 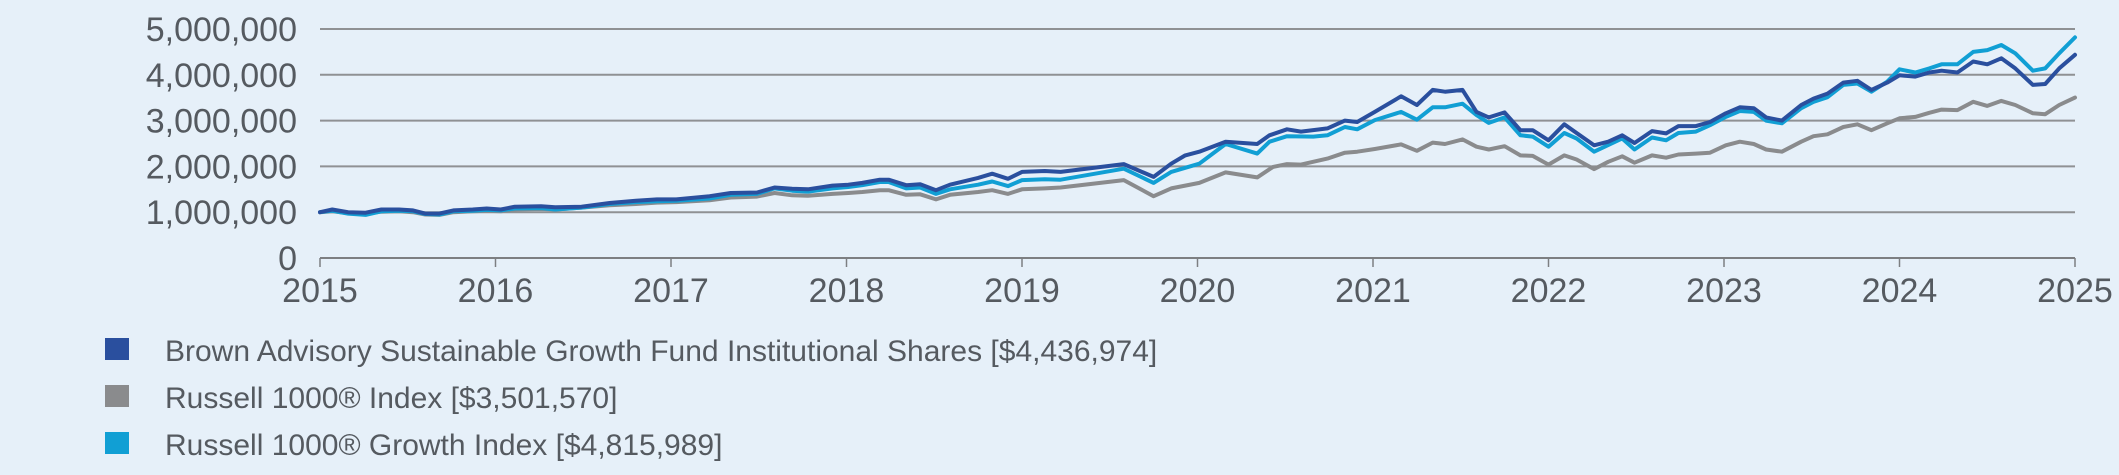 What do you see at coordinates (221, 122) in the screenshot?
I see `y-tick-label: 3,000,000` at bounding box center [221, 122].